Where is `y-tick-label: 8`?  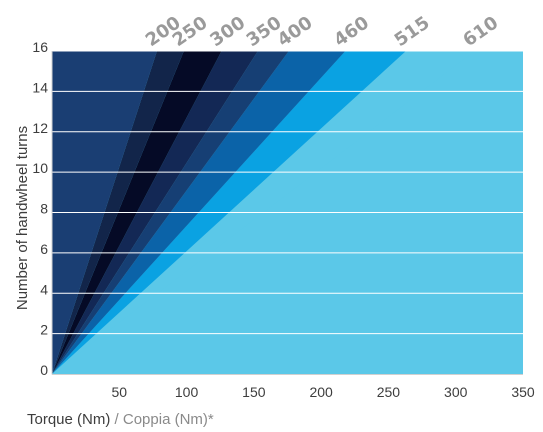
y-tick-label: 8 is located at coordinates (44, 209).